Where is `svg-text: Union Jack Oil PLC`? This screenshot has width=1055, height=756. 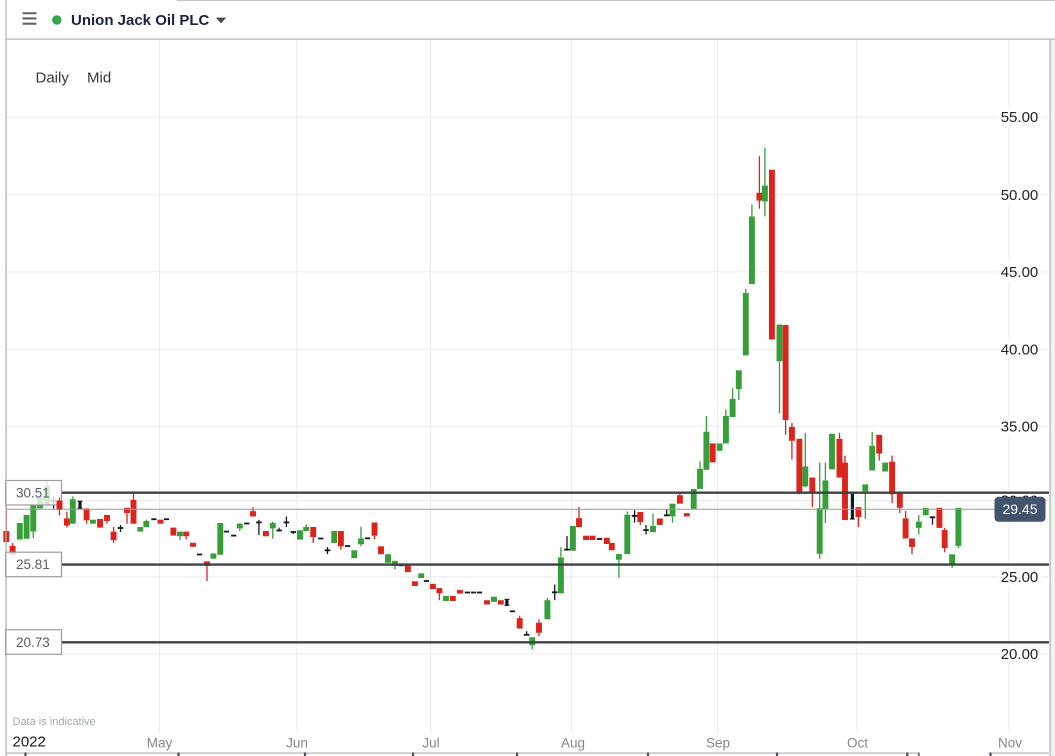
svg-text: Union Jack Oil PLC is located at coordinates (140, 20).